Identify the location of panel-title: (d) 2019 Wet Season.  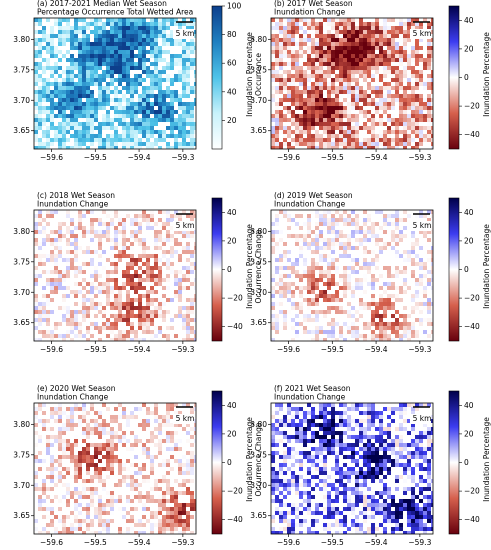
(313, 195).